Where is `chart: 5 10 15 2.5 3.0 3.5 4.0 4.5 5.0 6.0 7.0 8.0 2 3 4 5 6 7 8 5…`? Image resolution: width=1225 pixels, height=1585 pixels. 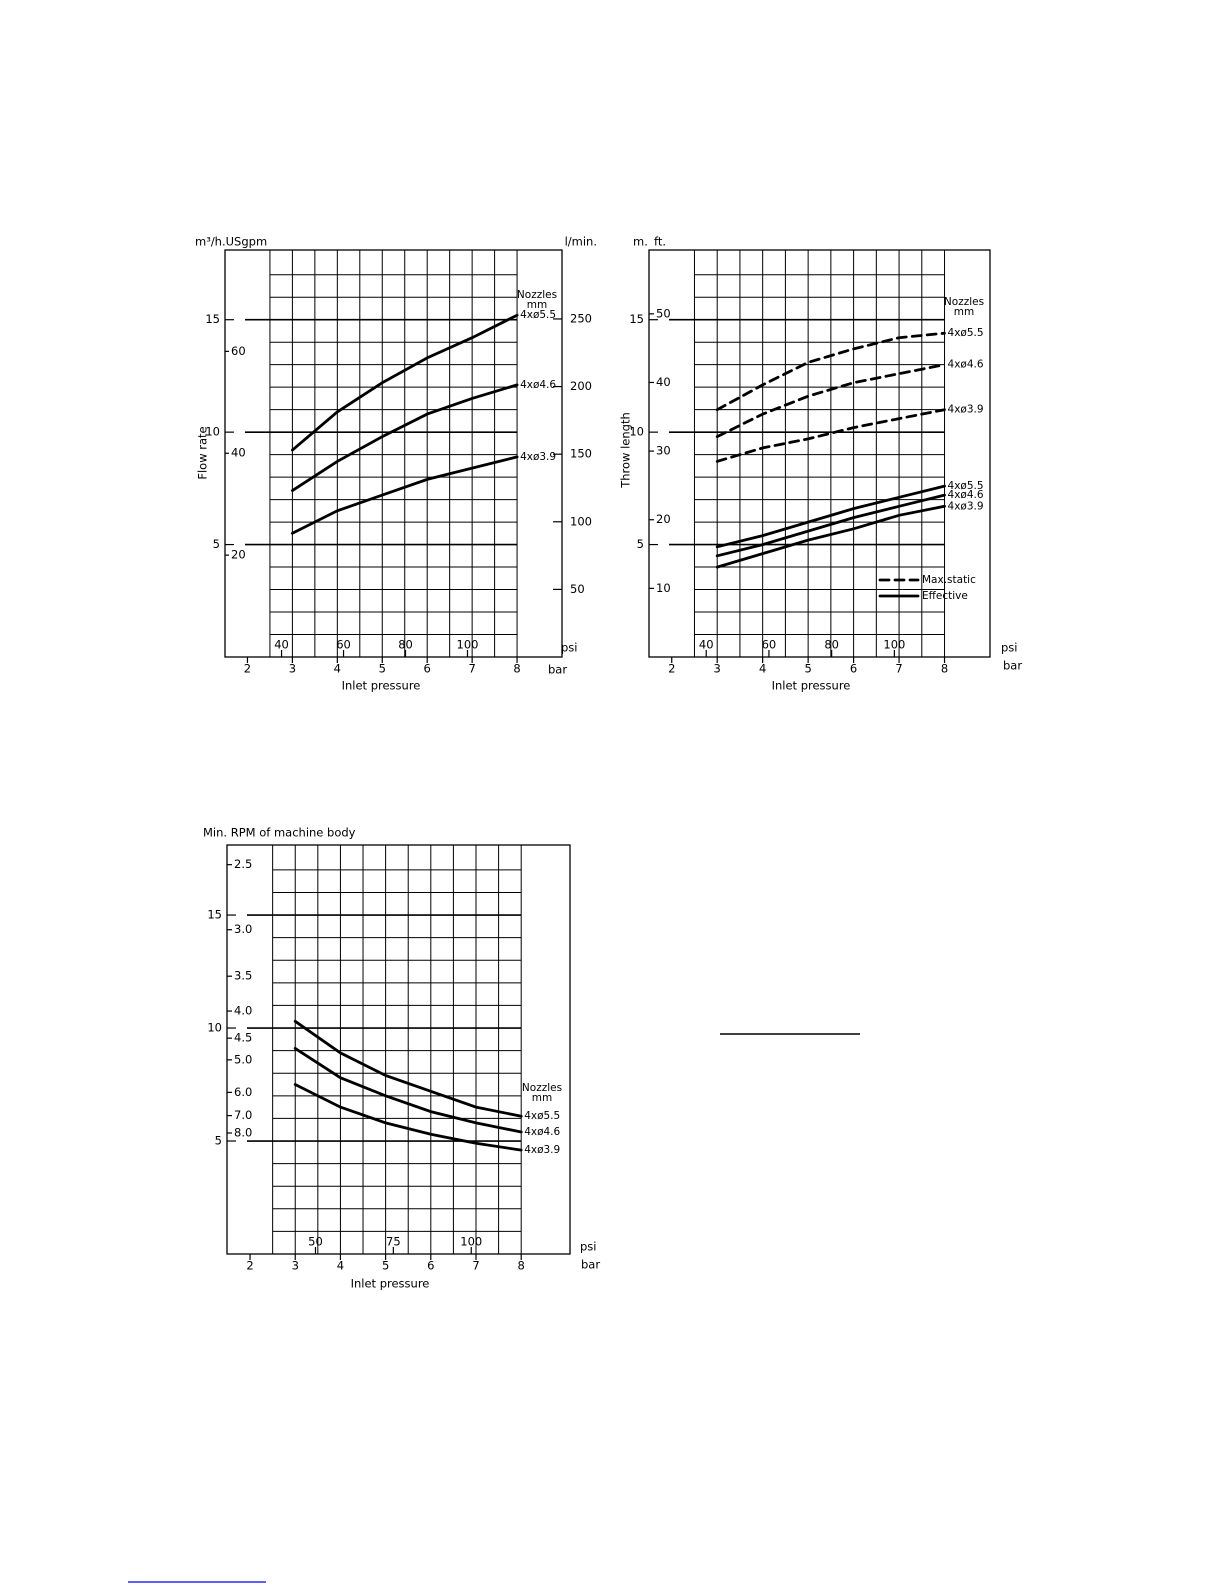 chart: 5 10 15 2.5 3.0 3.5 4.0 4.5 5.0 6.0 7.0 8.0 2 3 4 5 6 7 8 5… is located at coordinates (401, 1058).